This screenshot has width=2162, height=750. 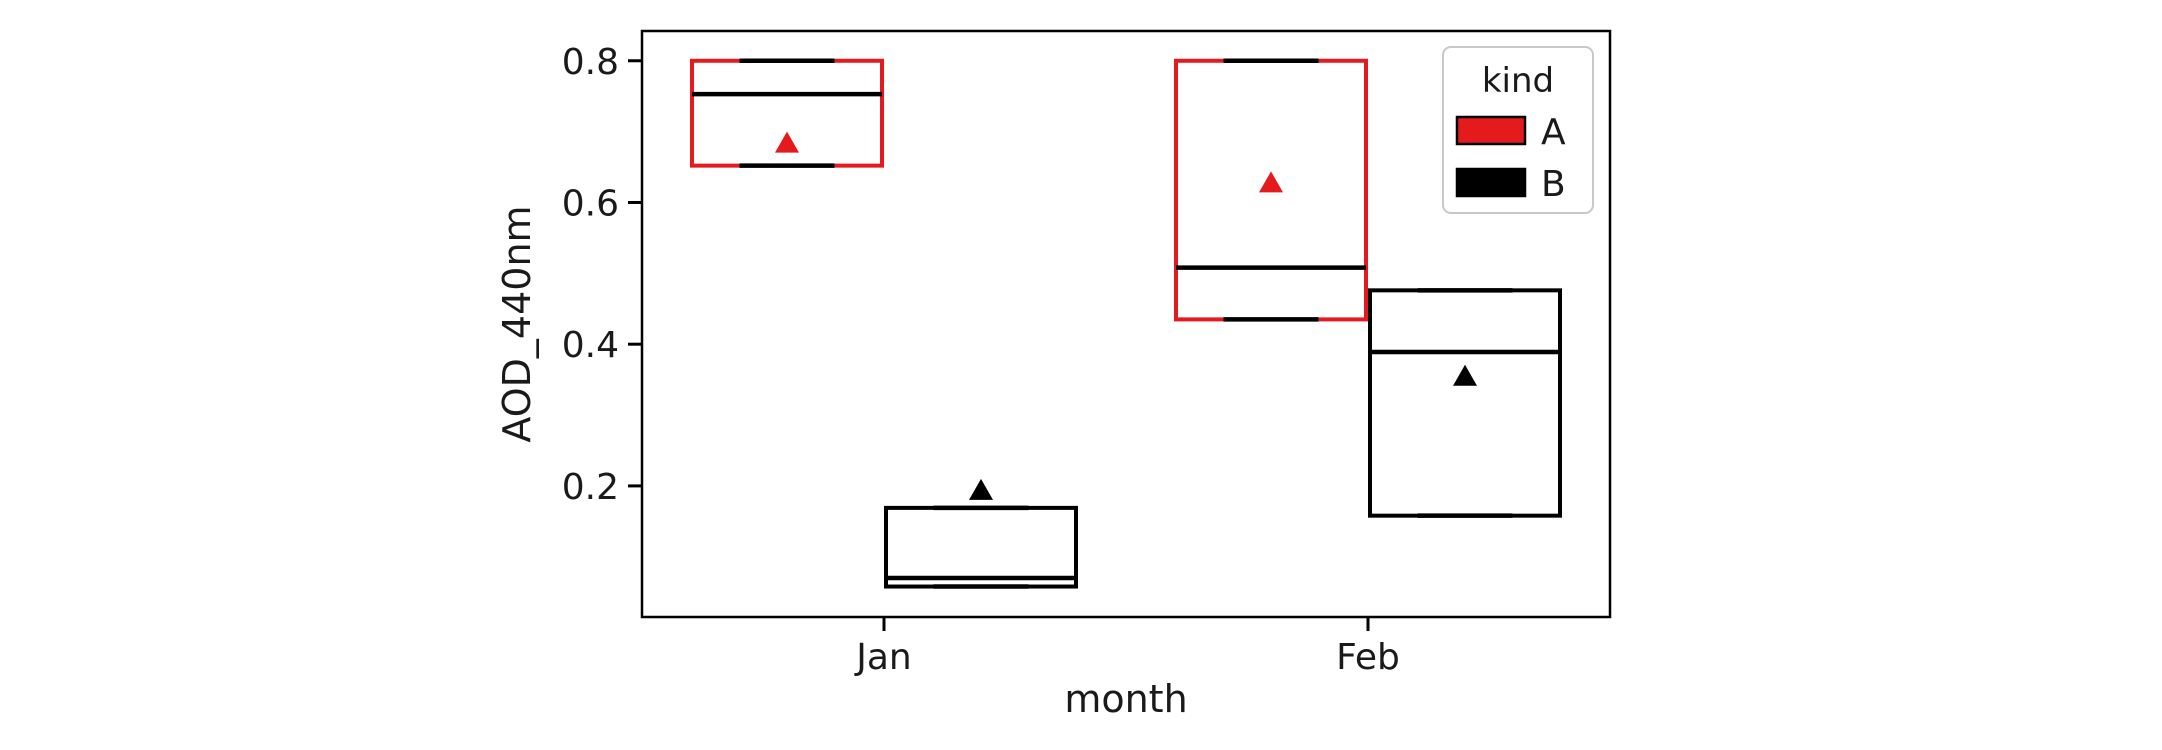 I want to click on x-tick-label-jan: Jan, so click(x=883, y=657).